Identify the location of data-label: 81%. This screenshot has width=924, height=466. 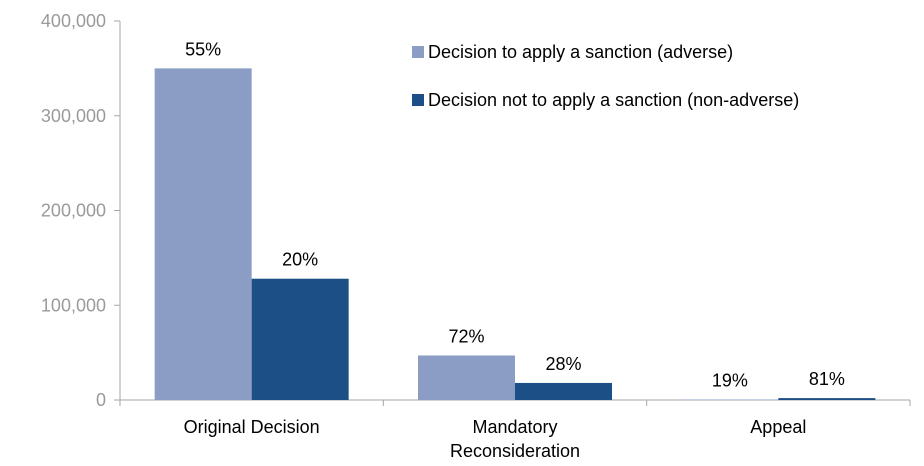
(827, 379).